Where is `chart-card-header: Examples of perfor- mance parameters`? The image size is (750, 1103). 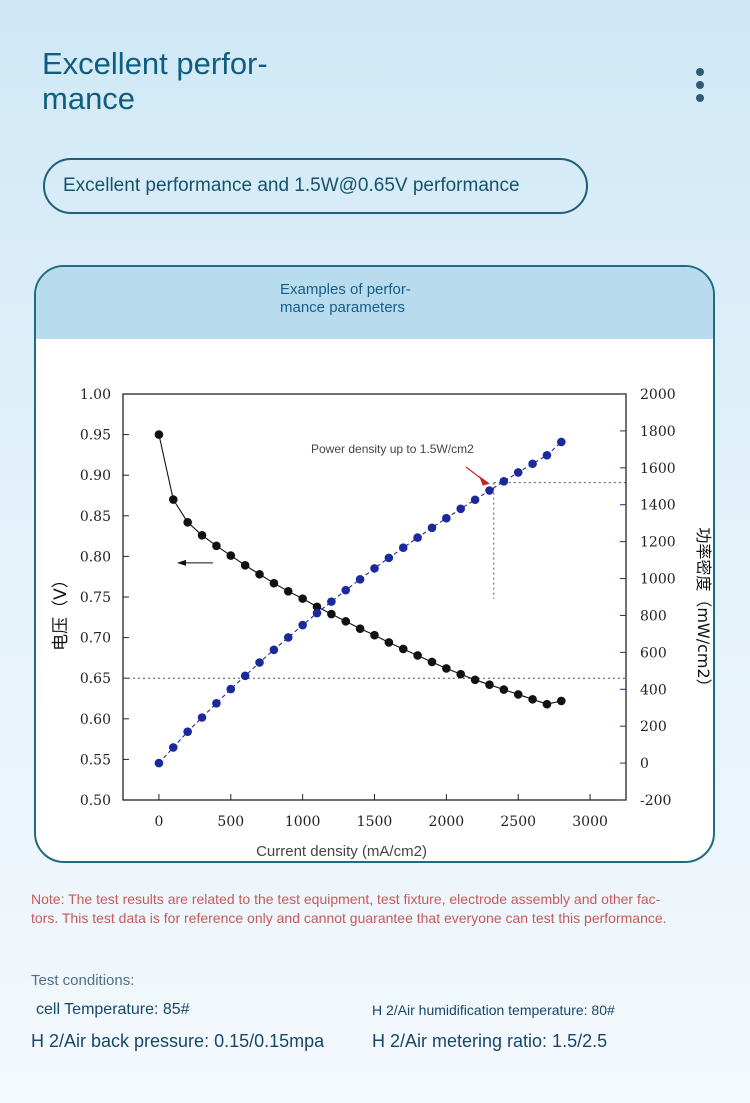
chart-card-header: Examples of perfor- mance parameters is located at coordinates (374, 303).